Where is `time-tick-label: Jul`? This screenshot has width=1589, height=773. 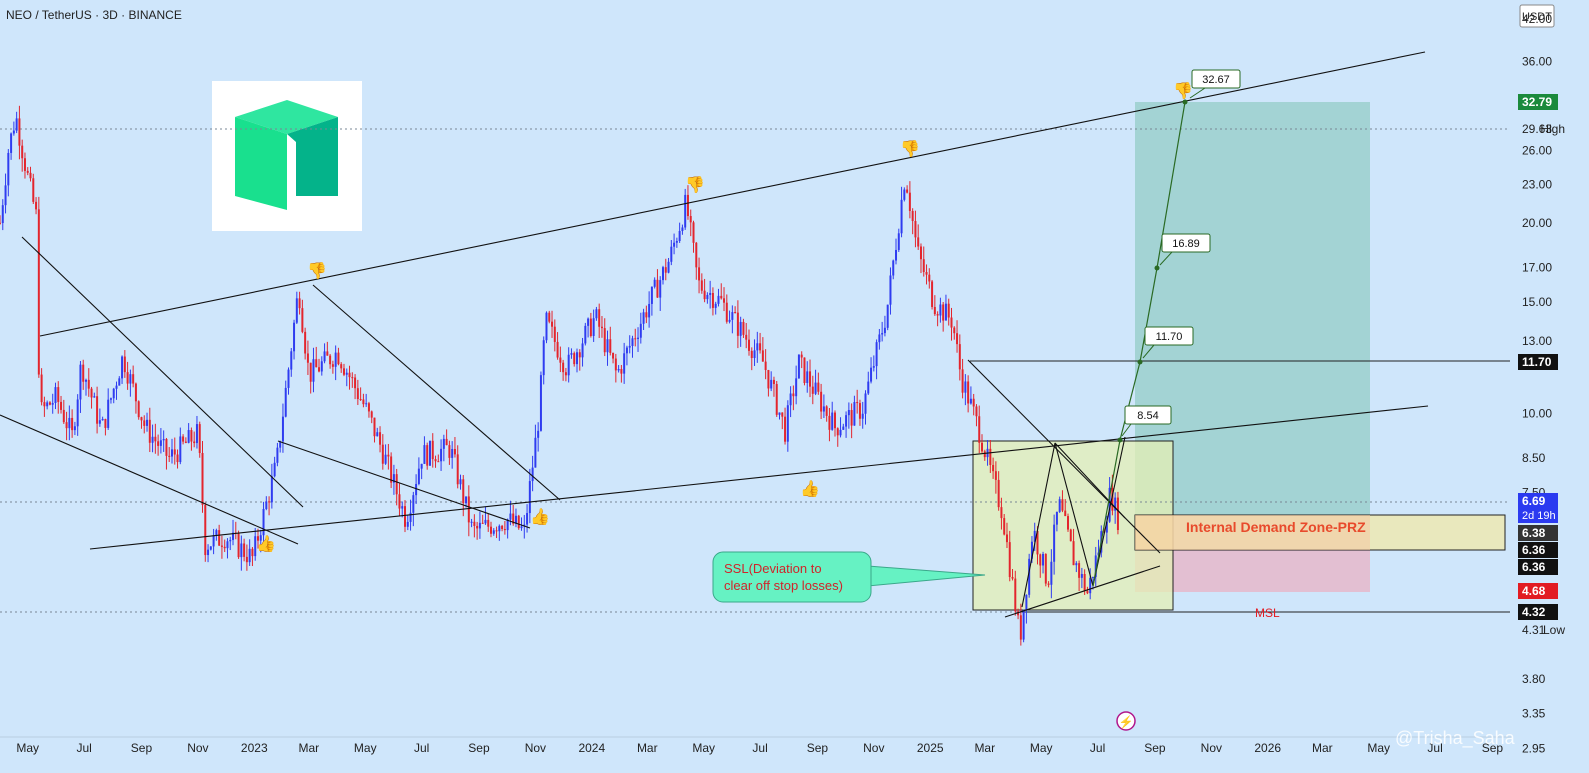 time-tick-label: Jul is located at coordinates (83, 748).